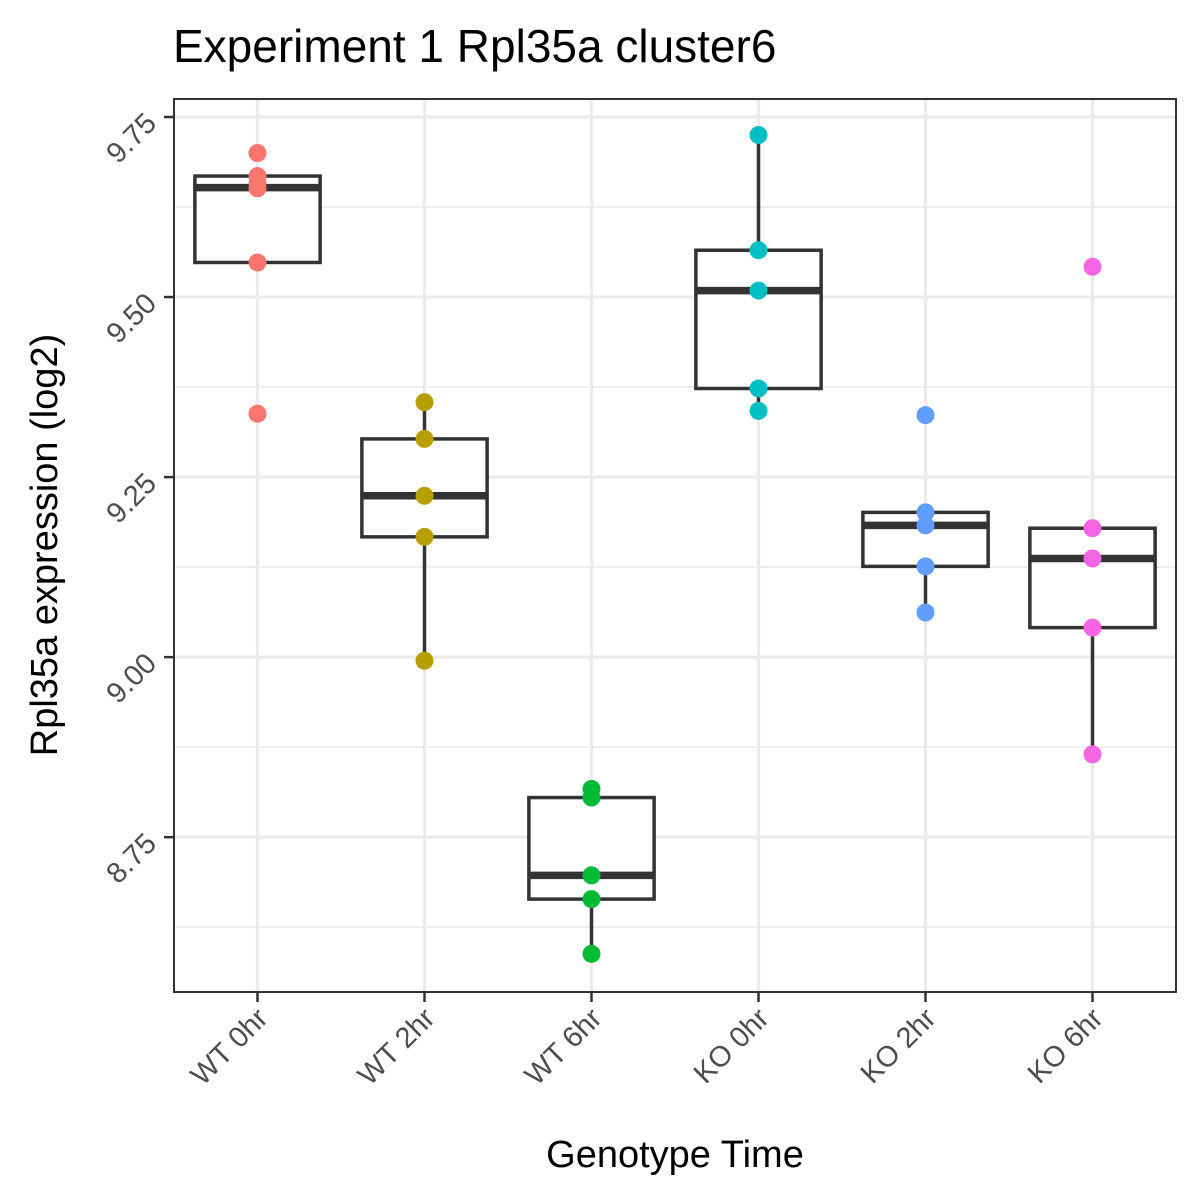 This screenshot has height=1200, width=1200. What do you see at coordinates (131, 498) in the screenshot?
I see `y-tick-label: 9.25` at bounding box center [131, 498].